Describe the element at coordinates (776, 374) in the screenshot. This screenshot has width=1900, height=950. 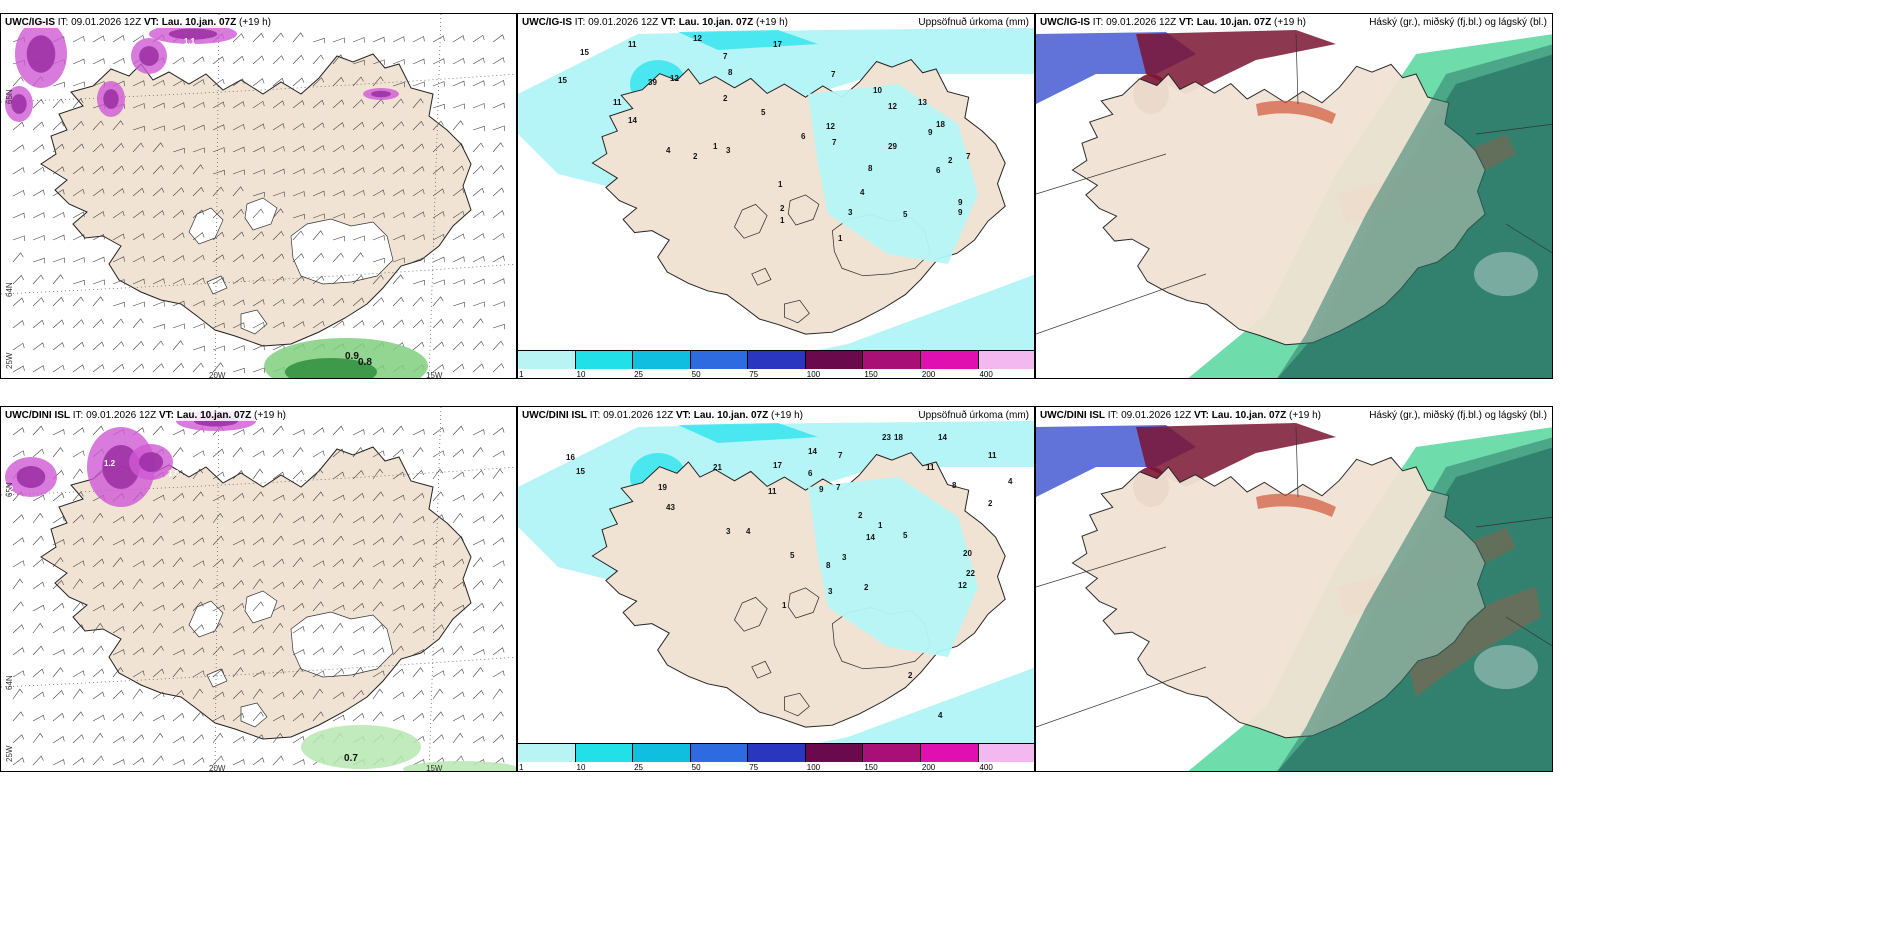
I see `colorbar-labels: 1 10 25 50 75 100 150 200 400` at that location.